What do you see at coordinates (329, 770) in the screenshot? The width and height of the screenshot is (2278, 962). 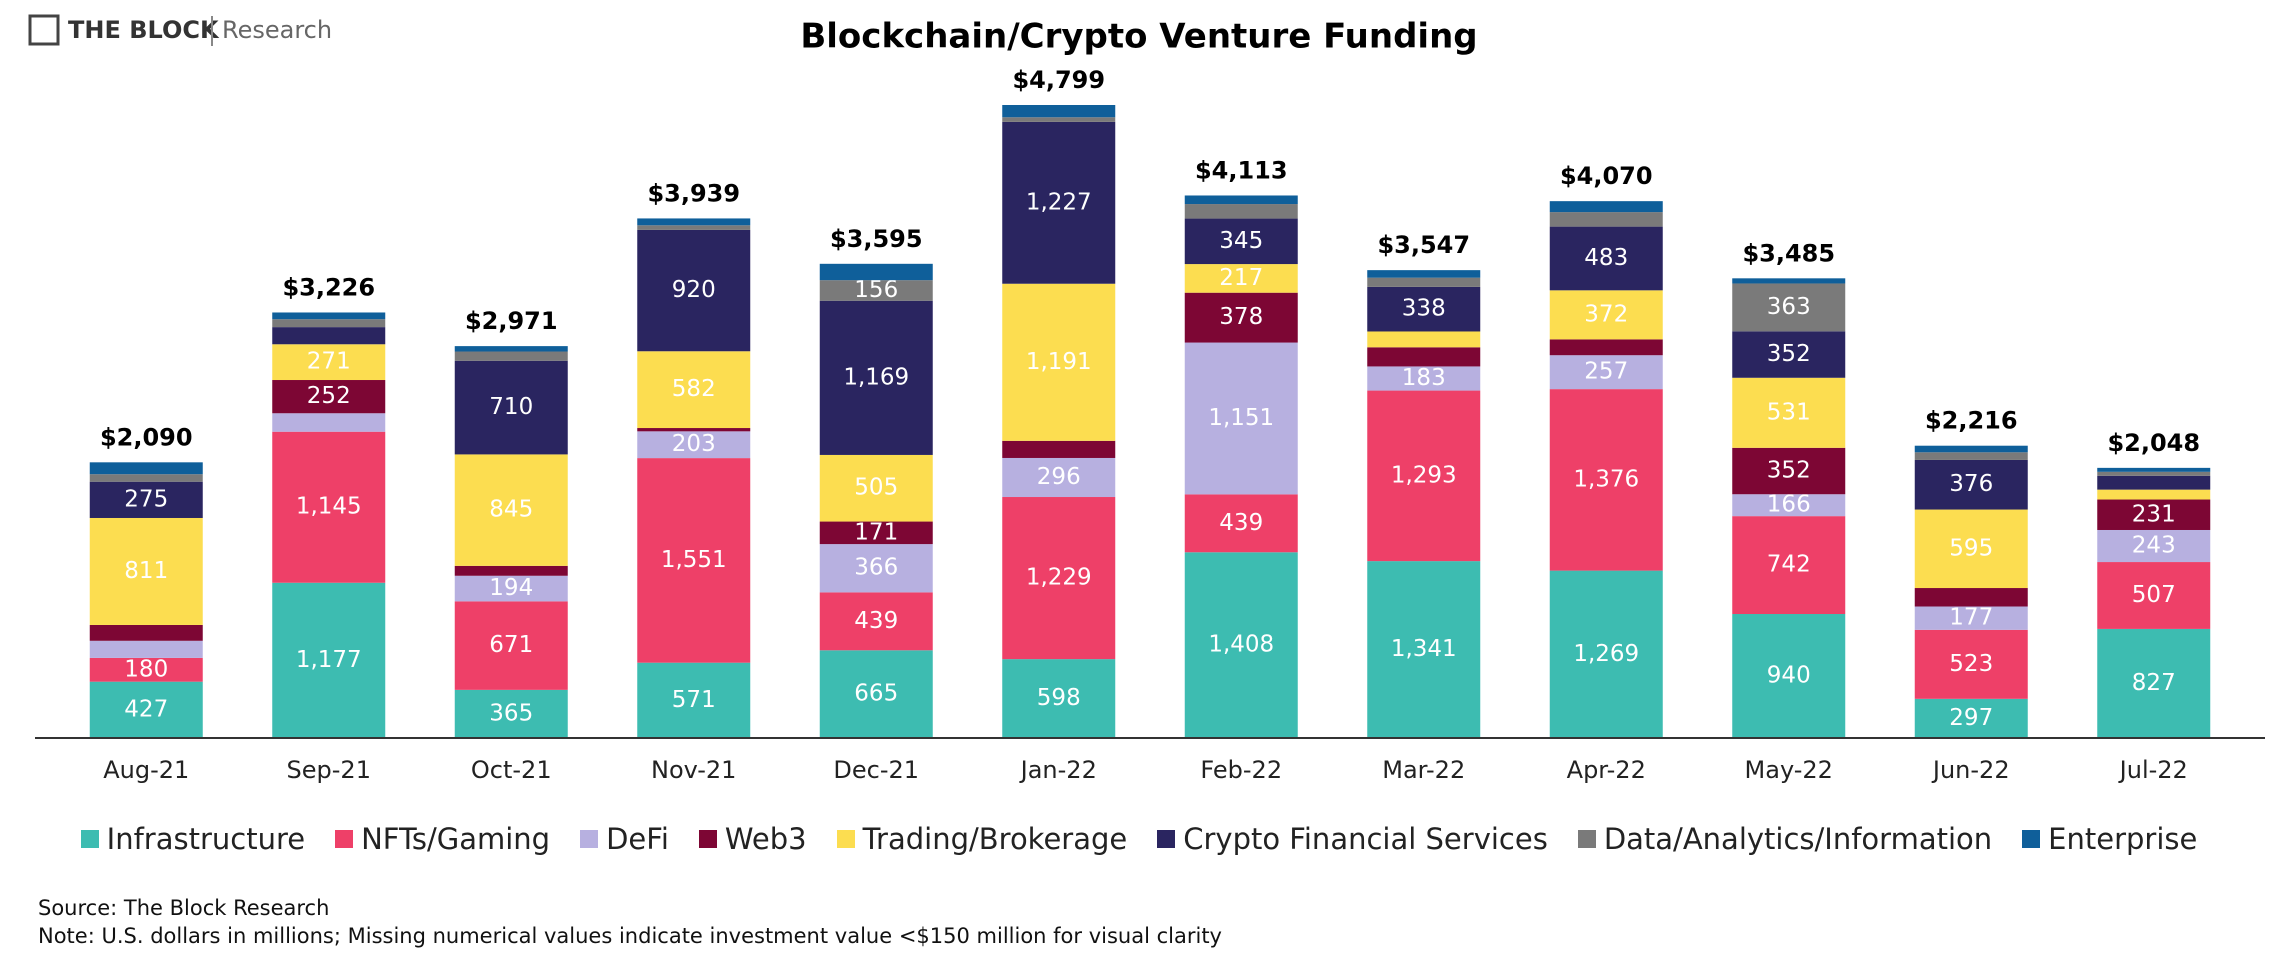 I see `x-tick-label: Sep-21` at bounding box center [329, 770].